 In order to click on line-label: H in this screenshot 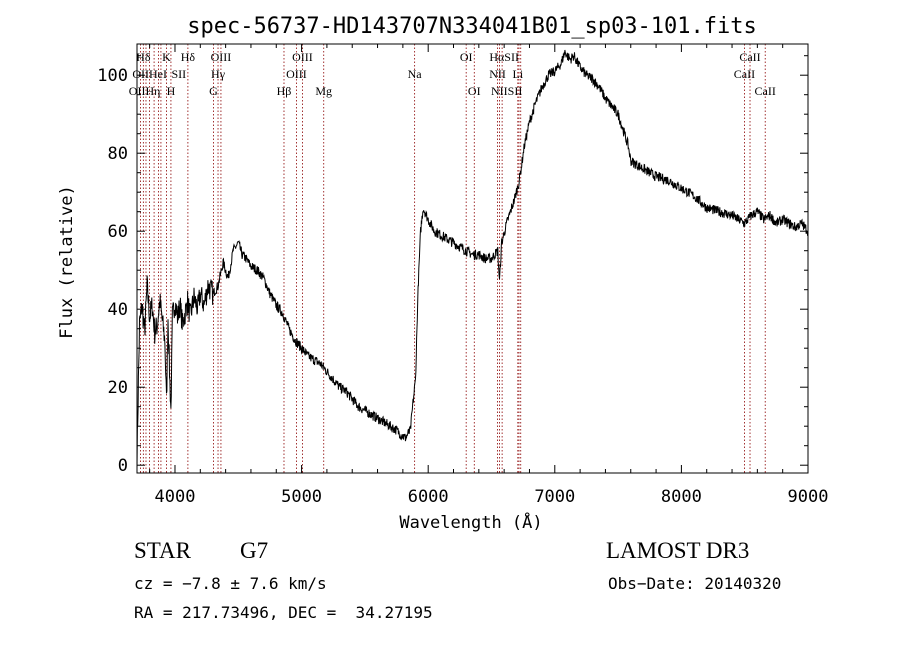, I will do `click(171, 91)`.